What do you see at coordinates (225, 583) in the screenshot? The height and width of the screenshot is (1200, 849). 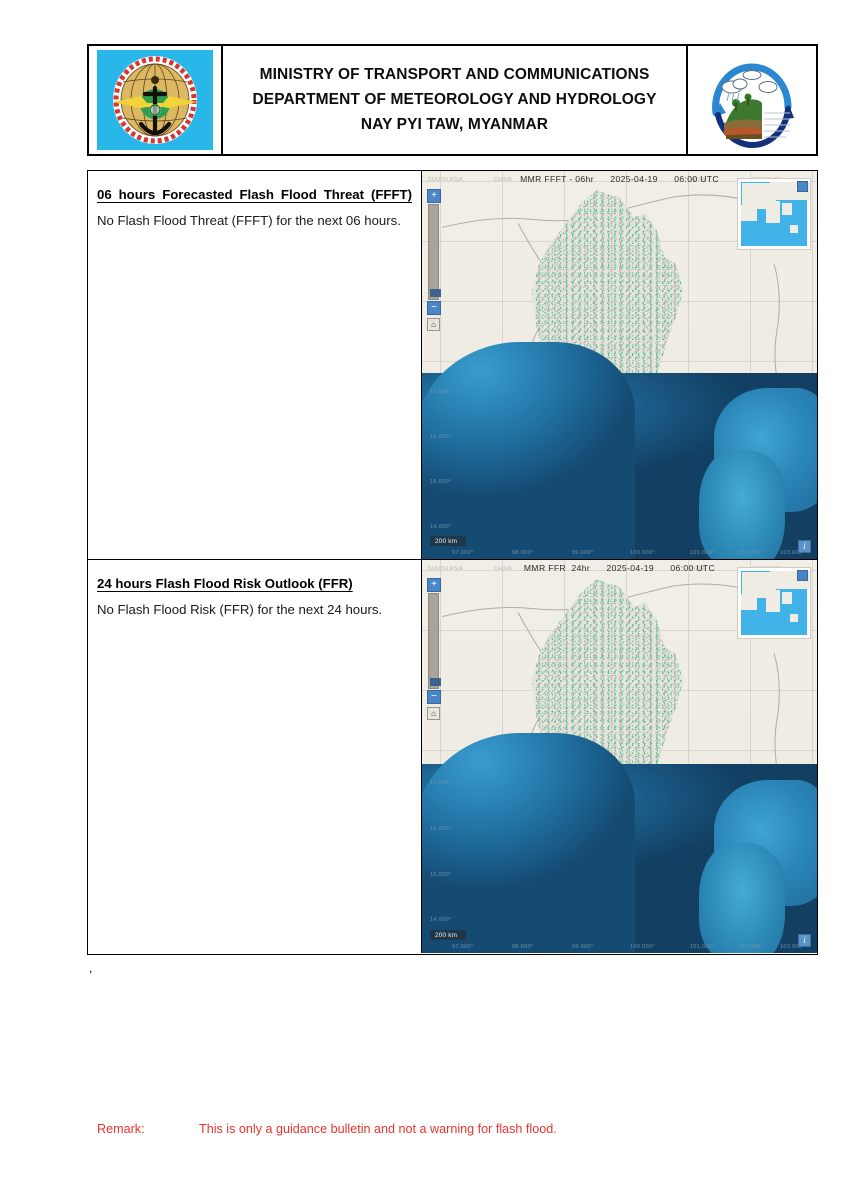 I see `ffr-title: 24 hours Flash Flood Risk Outlook (FFR)` at bounding box center [225, 583].